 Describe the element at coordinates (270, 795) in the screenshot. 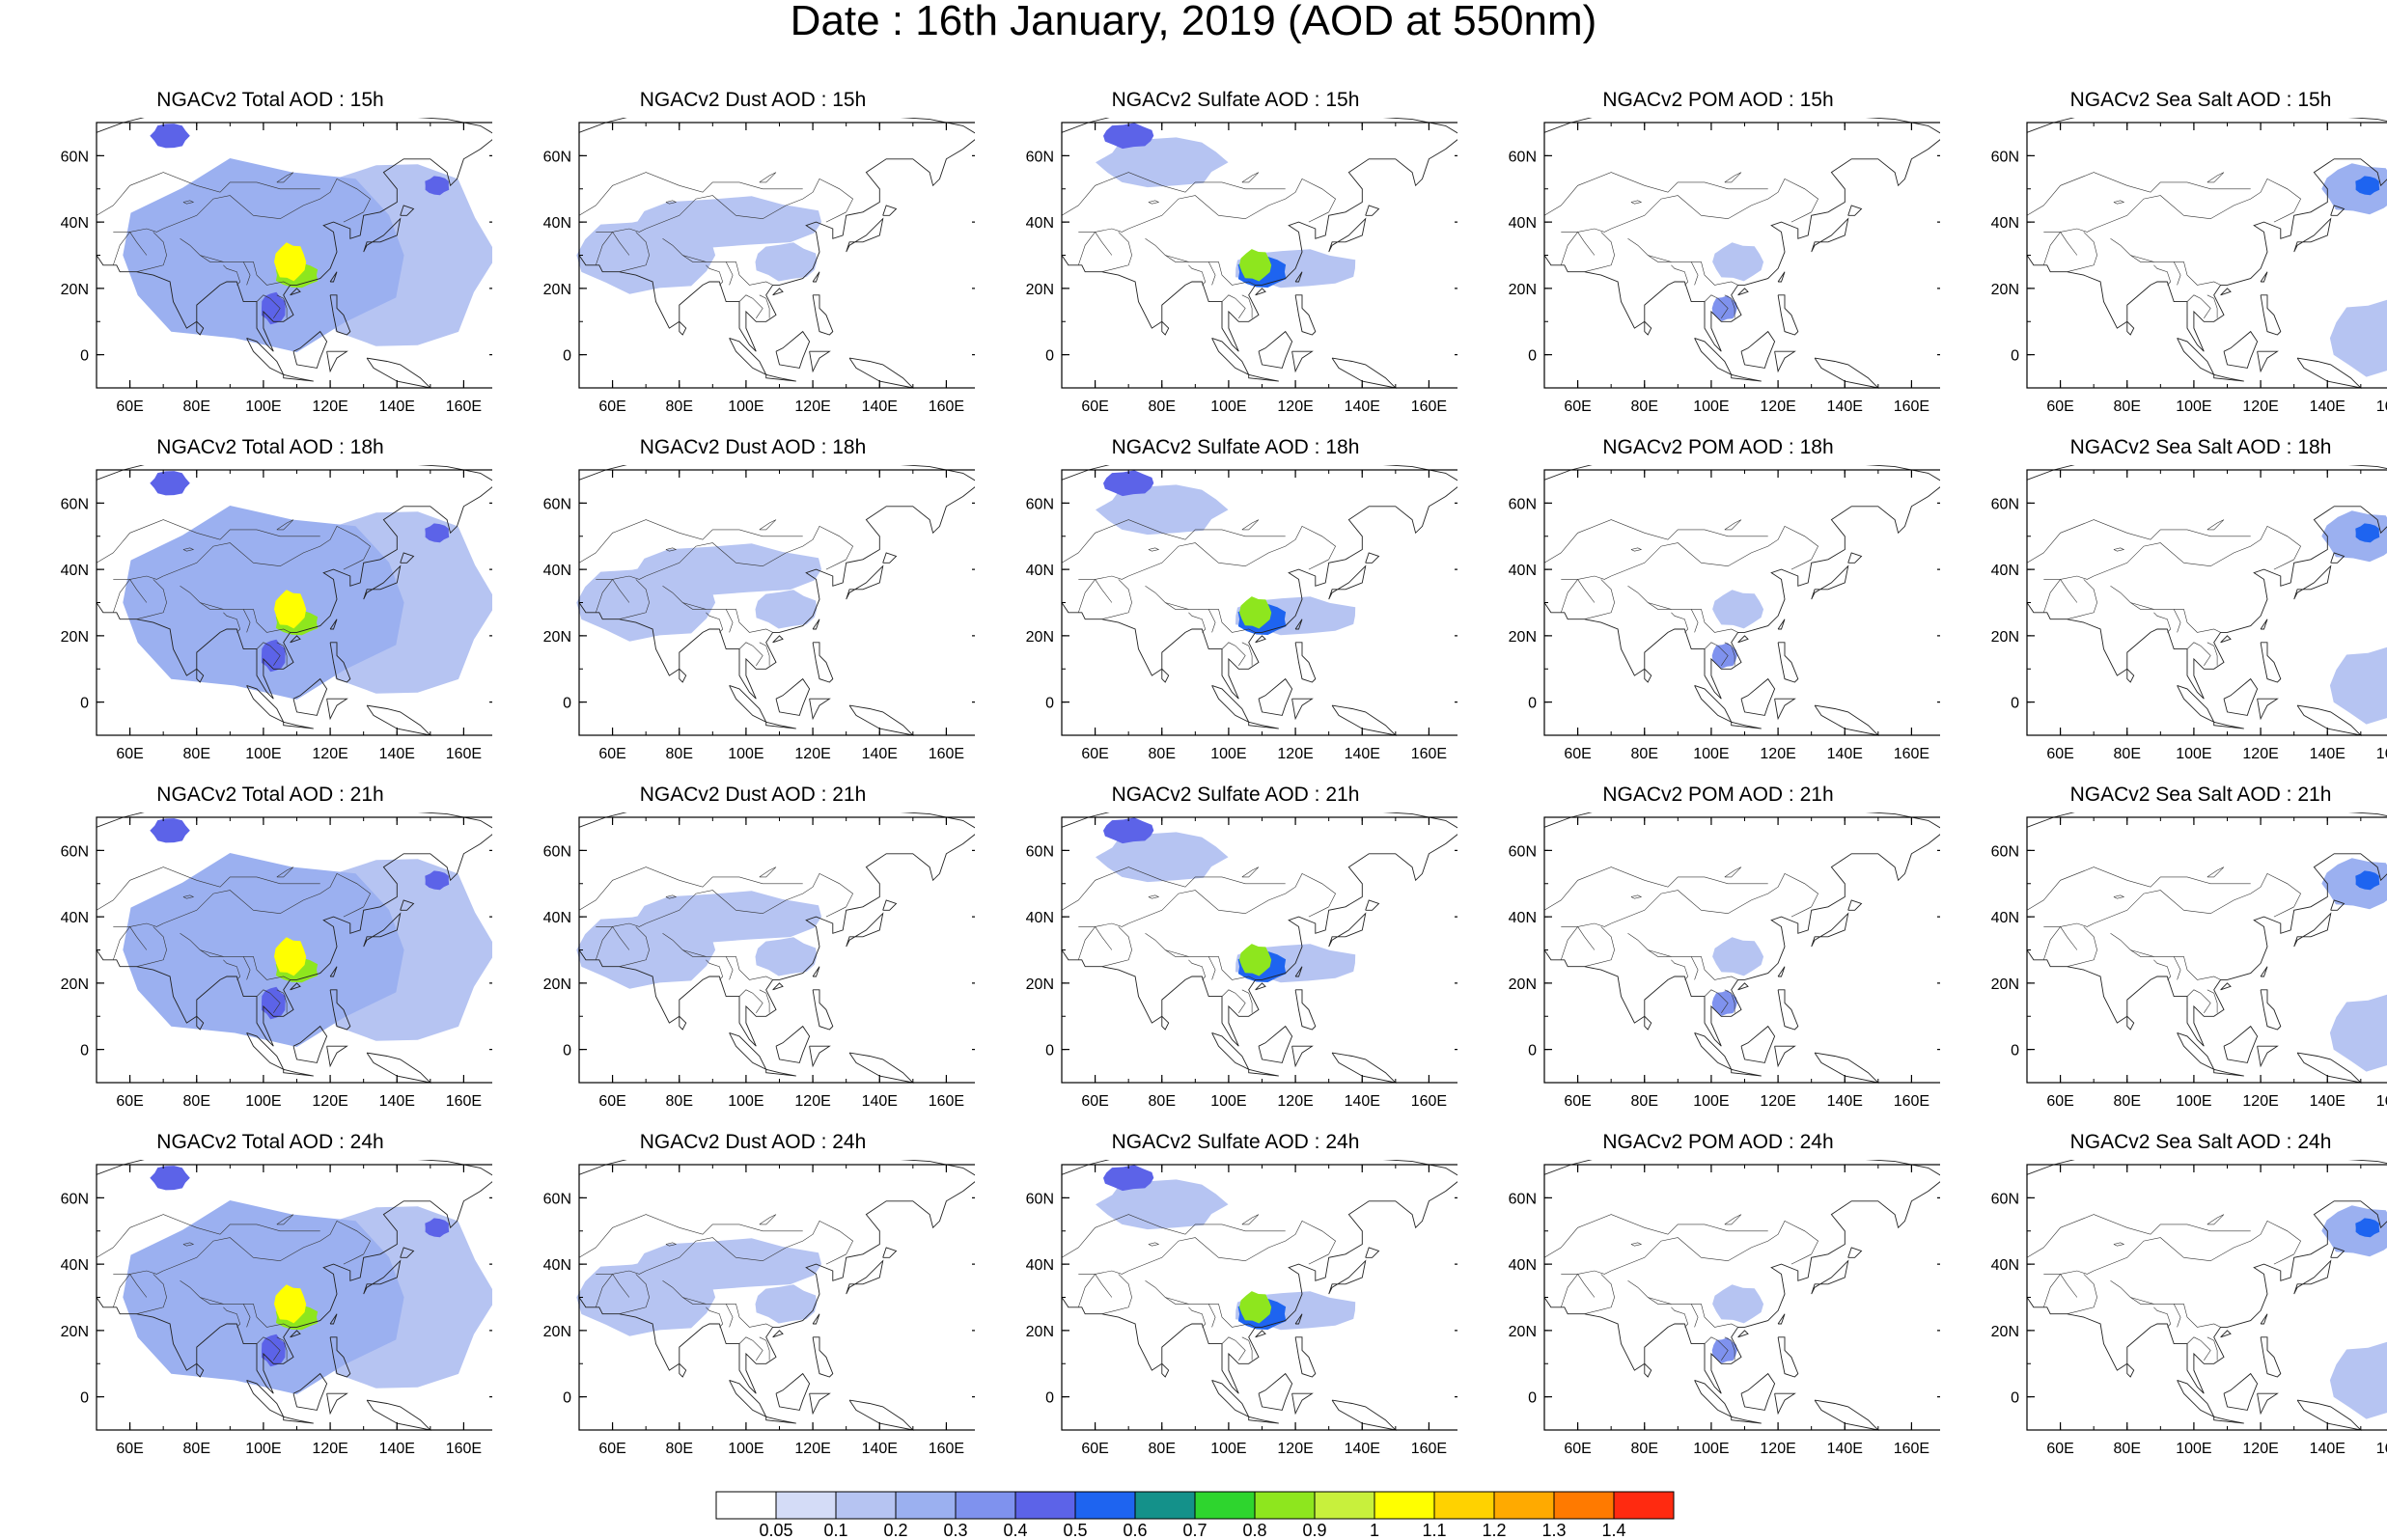

I see `panel-title: NGACv2 Total AOD : 21h` at that location.